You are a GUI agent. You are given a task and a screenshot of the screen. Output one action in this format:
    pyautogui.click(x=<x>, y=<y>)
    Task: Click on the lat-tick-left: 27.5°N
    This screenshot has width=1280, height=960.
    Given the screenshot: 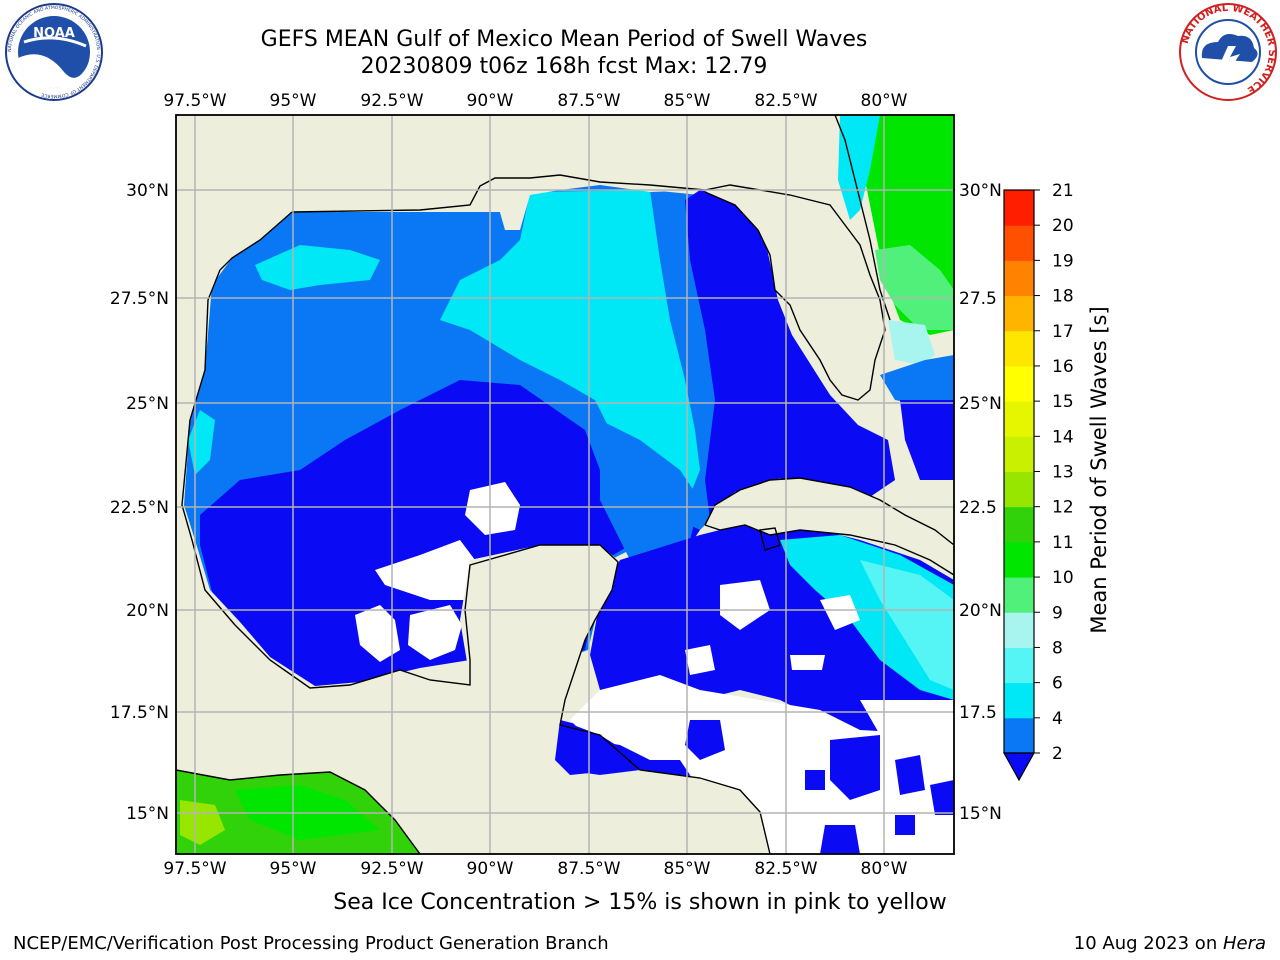 What is the action you would take?
    pyautogui.click(x=139, y=299)
    